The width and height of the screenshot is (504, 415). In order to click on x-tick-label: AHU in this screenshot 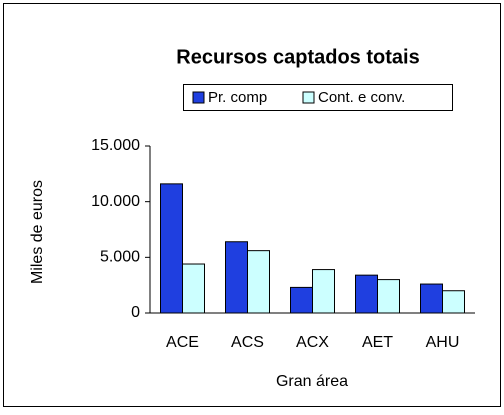, I will do `click(443, 342)`.